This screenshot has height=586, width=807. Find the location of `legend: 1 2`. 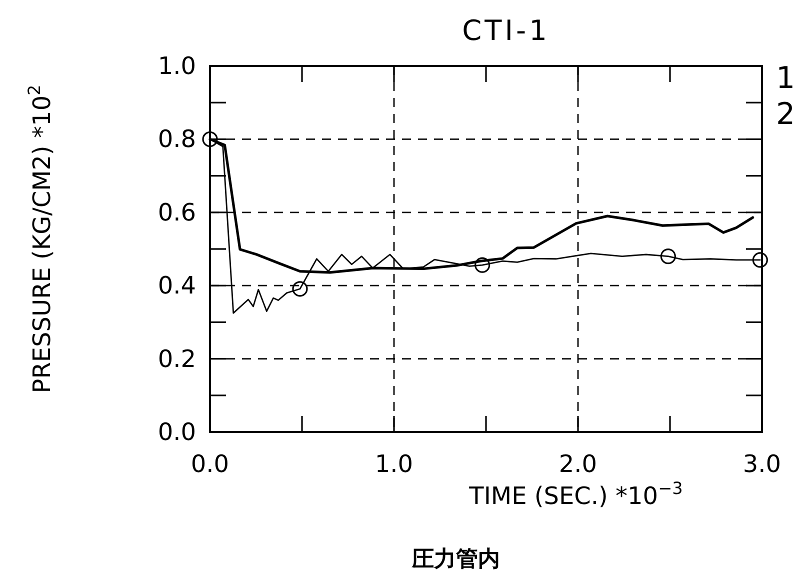

legend: 1 2 is located at coordinates (786, 96).